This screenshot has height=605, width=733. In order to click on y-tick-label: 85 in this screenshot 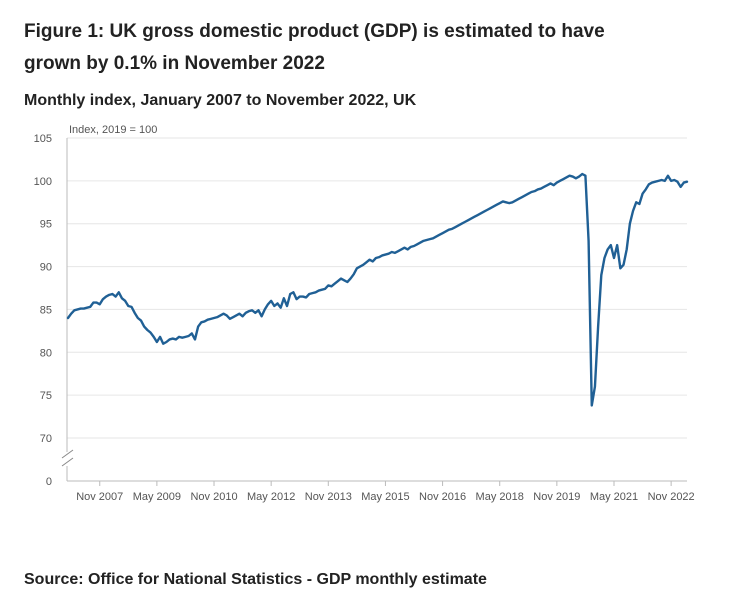, I will do `click(46, 310)`.